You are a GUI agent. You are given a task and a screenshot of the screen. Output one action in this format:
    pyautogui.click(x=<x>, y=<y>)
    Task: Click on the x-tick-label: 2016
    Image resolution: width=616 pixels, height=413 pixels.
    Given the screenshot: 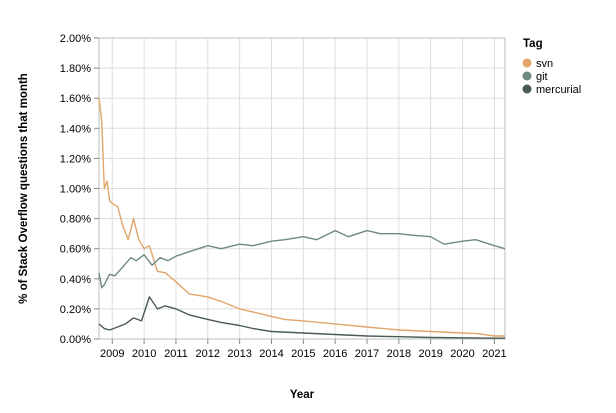 What is the action you would take?
    pyautogui.click(x=335, y=354)
    